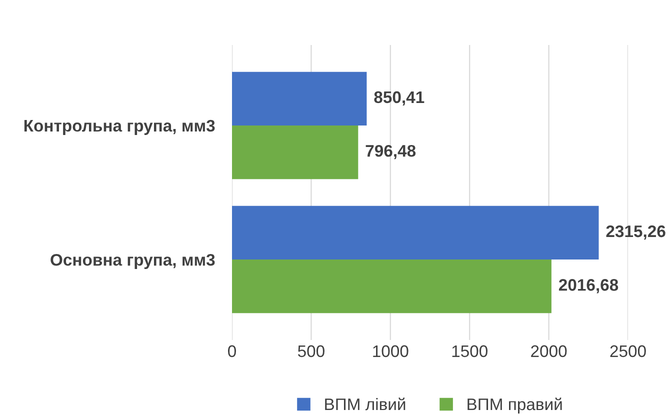 This screenshot has height=414, width=672. What do you see at coordinates (132, 262) in the screenshot?
I see `y-tick-label: Основна група, мм3` at bounding box center [132, 262].